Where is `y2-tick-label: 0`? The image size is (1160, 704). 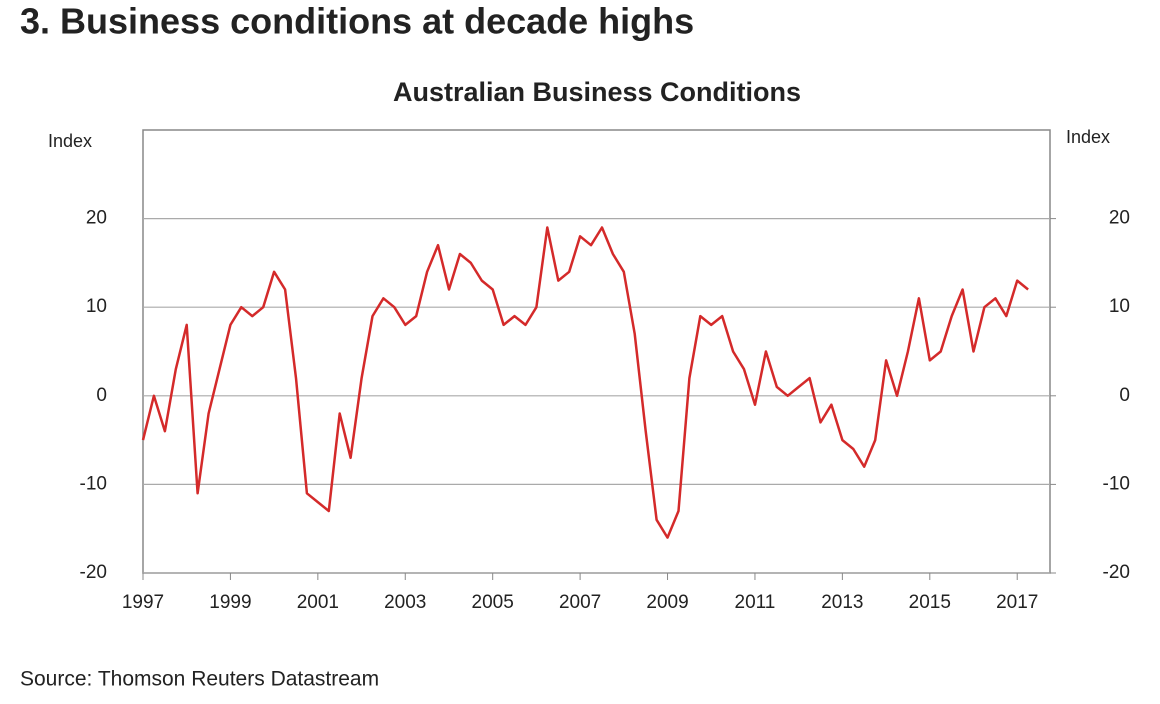 y2-tick-label: 0 is located at coordinates (1124, 395).